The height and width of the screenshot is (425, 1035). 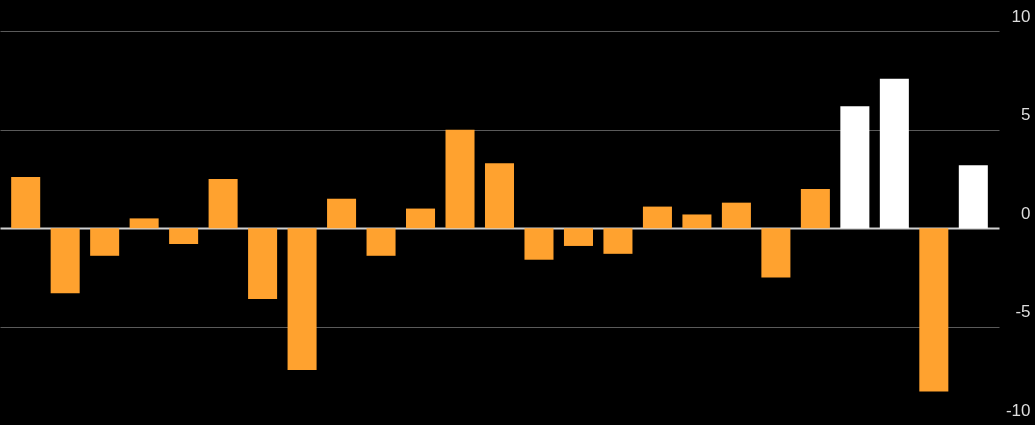 What do you see at coordinates (1026, 115) in the screenshot?
I see `y-tick-label: 5` at bounding box center [1026, 115].